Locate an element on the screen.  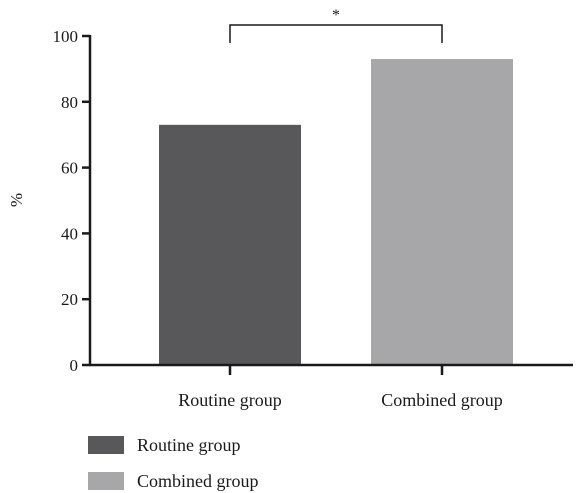
y-tick-label: 40 is located at coordinates (69, 233).